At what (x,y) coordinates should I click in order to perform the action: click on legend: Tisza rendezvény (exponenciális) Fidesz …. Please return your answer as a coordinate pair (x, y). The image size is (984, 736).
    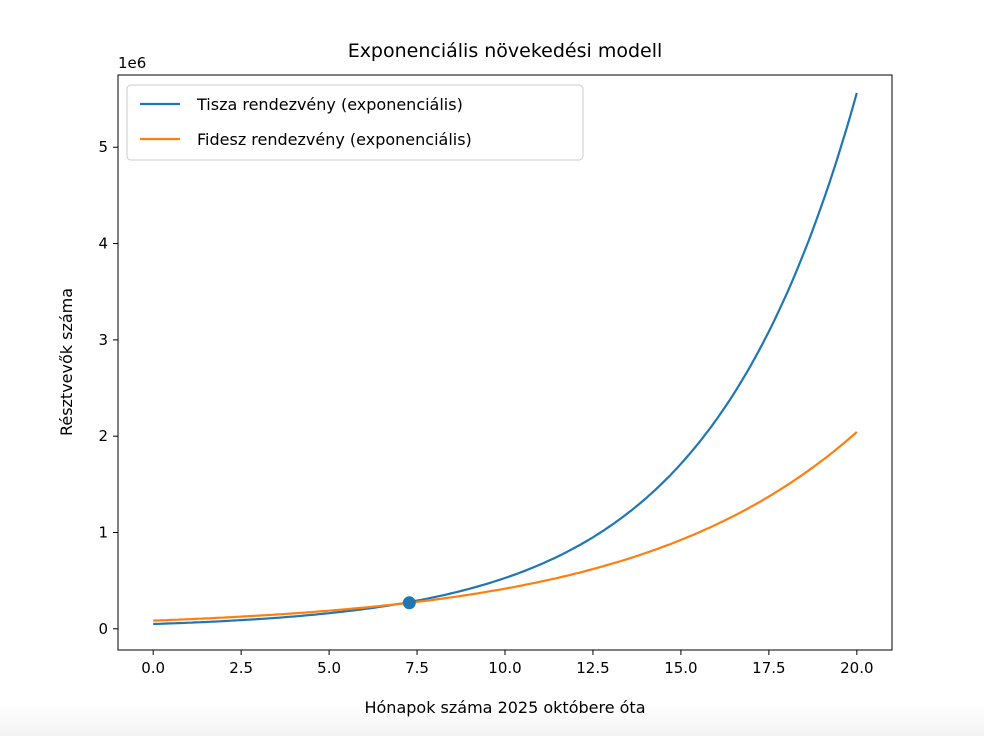
    Looking at the image, I should click on (355, 122).